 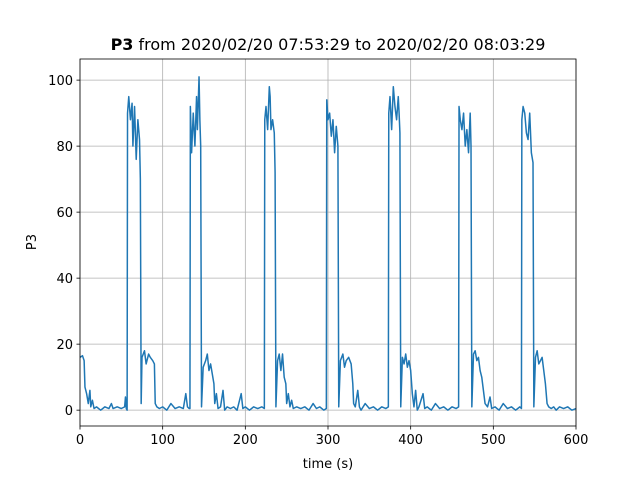 I want to click on x-tick-label: 400, so click(x=410, y=440).